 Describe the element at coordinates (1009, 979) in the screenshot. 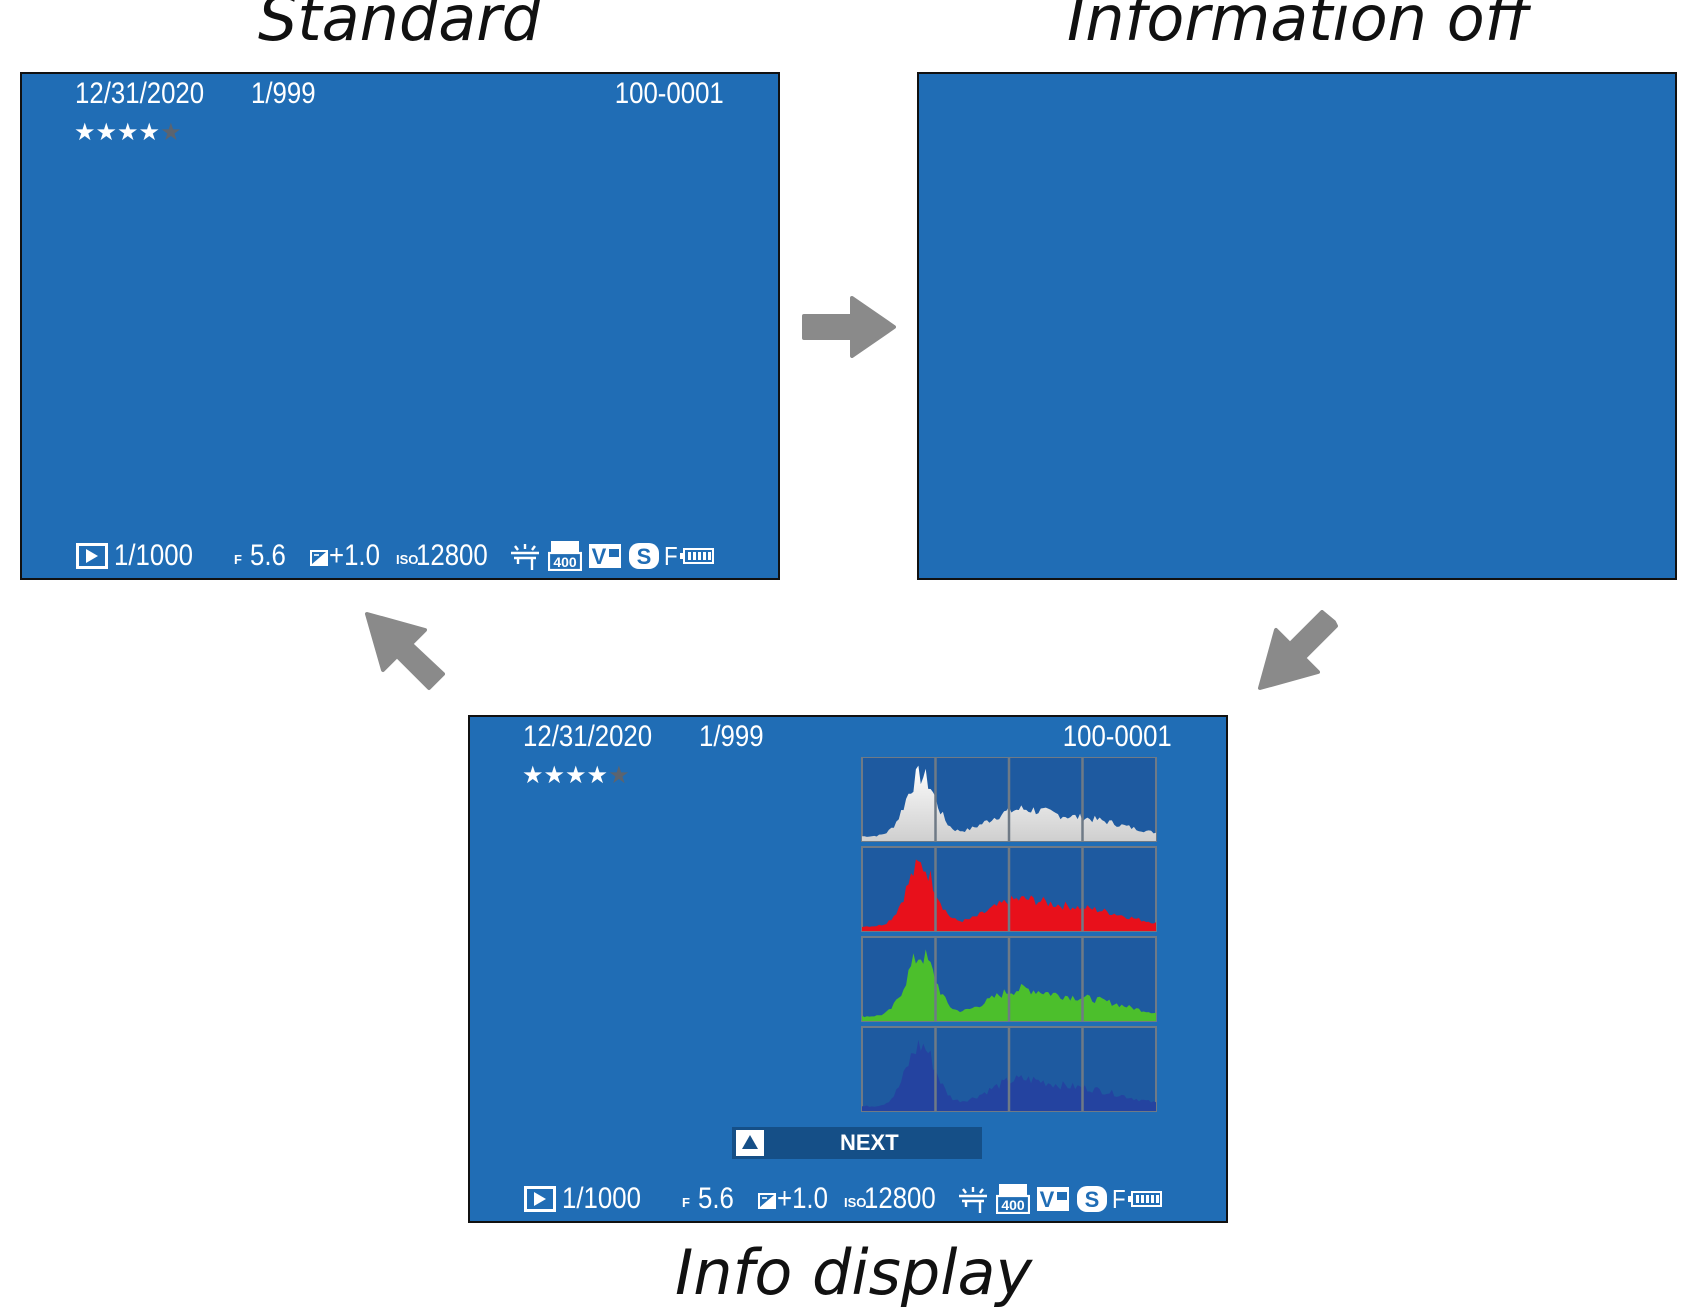

I see `histogram-green` at that location.